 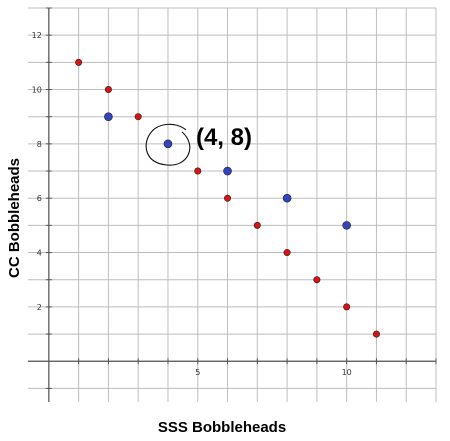 I want to click on x-axis-title: SSS Bobbleheads, so click(x=222, y=427).